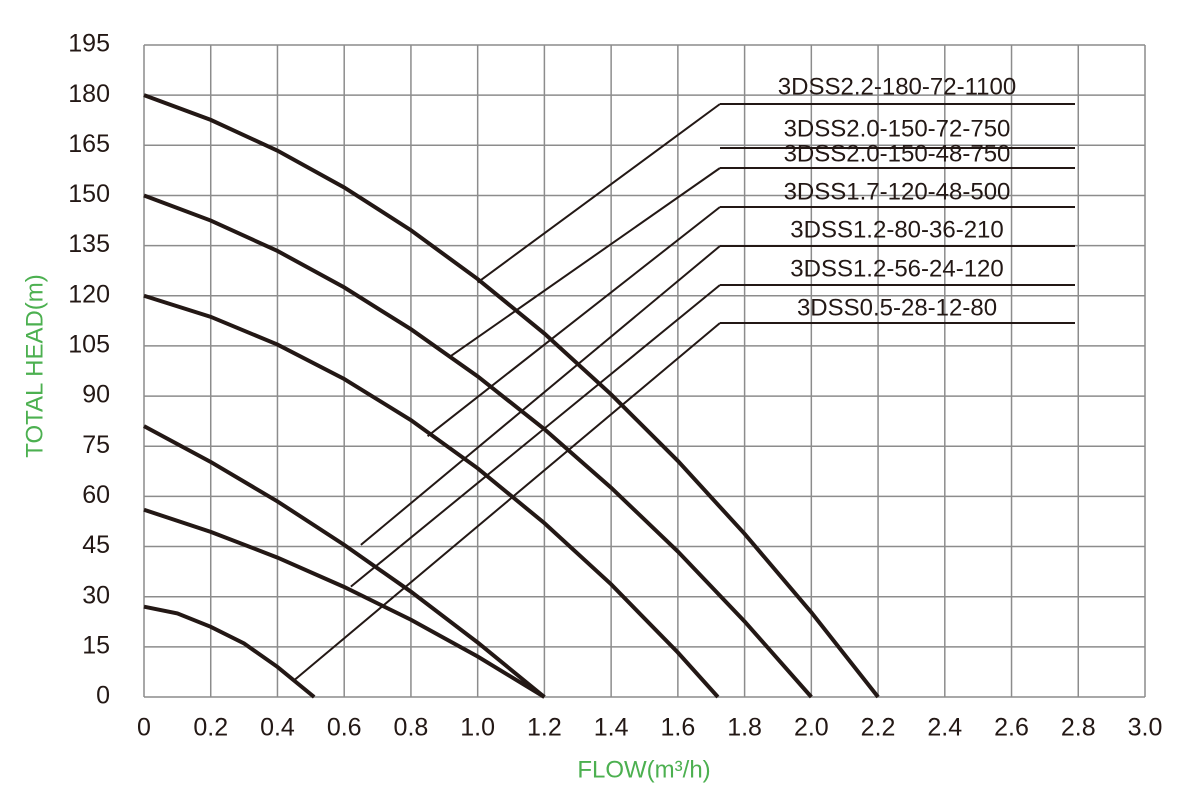 Image resolution: width=1186 pixels, height=801 pixels. I want to click on curve-label: 3DSS2.2-180-72-1100, so click(897, 86).